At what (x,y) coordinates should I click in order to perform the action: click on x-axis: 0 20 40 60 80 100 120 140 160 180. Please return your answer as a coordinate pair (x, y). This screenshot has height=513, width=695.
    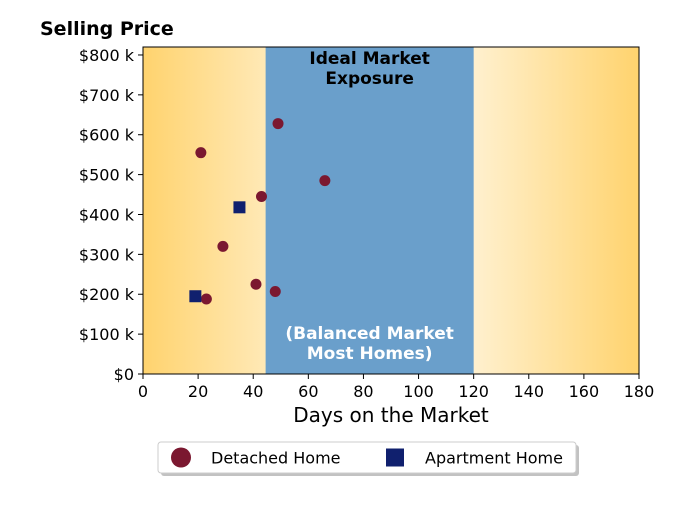
    Looking at the image, I should click on (396, 387).